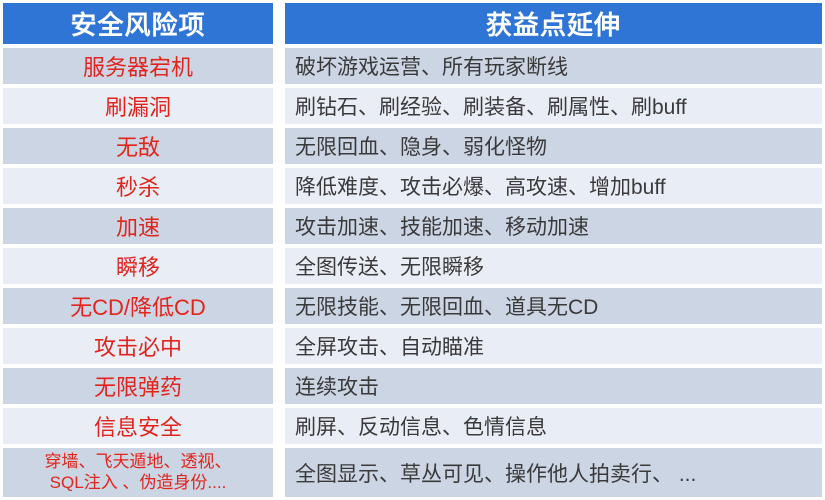 This screenshot has height=500, width=825. I want to click on table-row: 加速 攻击加速、技能加速、移动加速, so click(412, 226).